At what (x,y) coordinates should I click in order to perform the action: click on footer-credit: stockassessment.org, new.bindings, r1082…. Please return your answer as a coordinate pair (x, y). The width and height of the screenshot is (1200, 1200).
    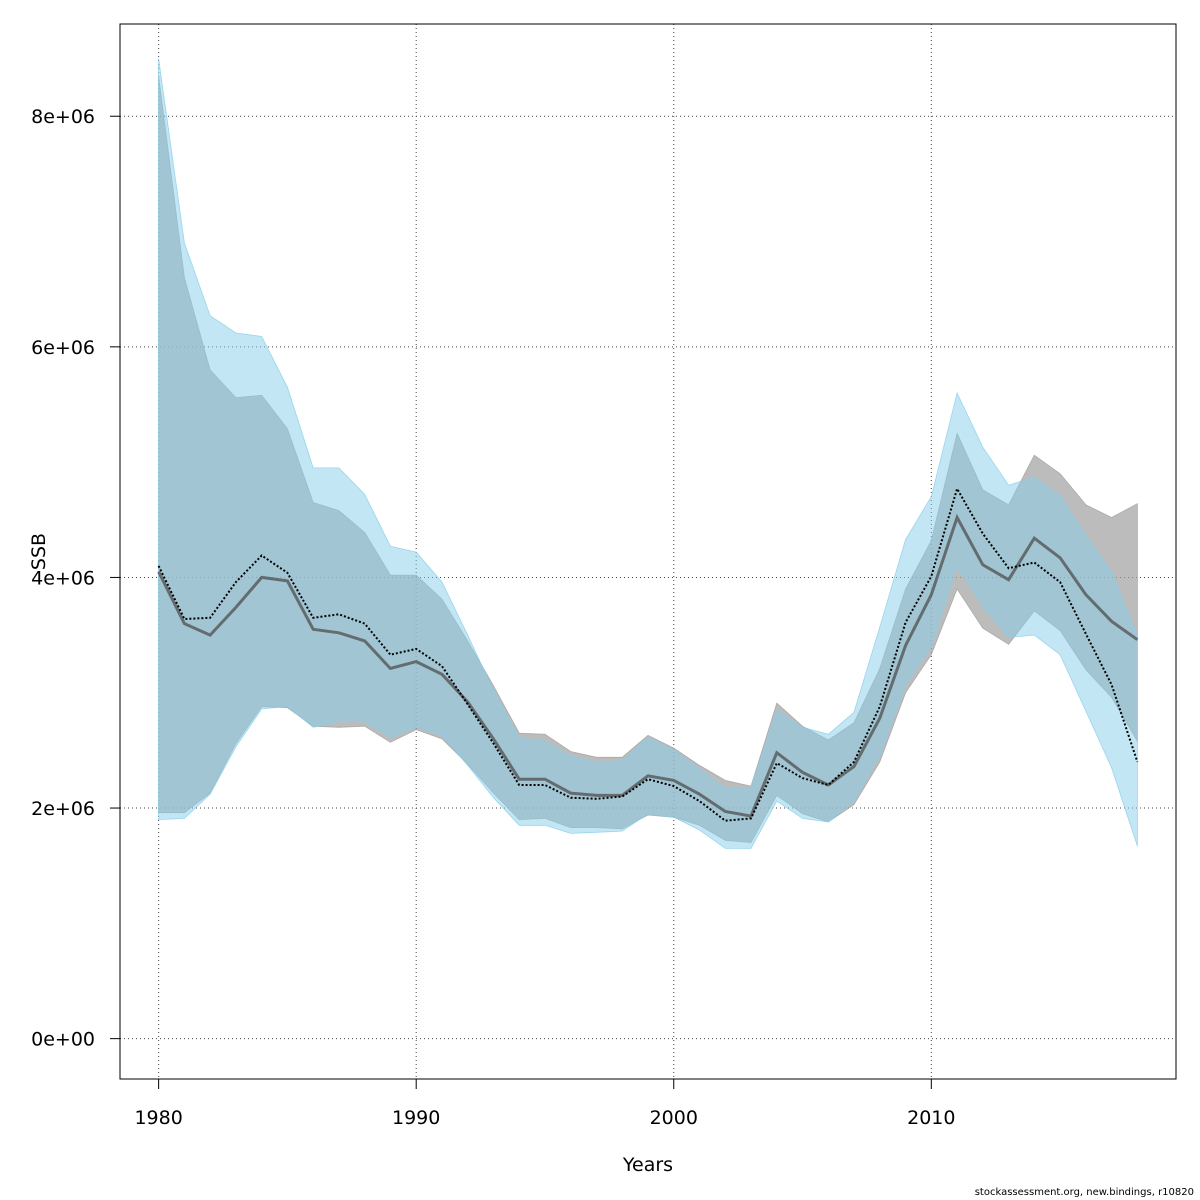
    Looking at the image, I should click on (1084, 1192).